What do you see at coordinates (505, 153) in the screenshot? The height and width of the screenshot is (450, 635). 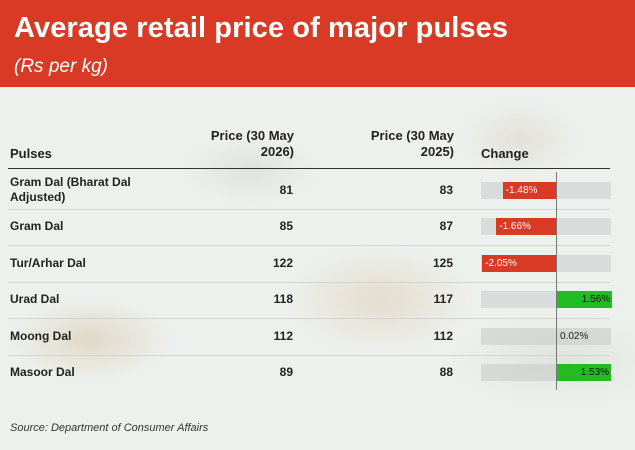 I see `column-header-change: Change` at bounding box center [505, 153].